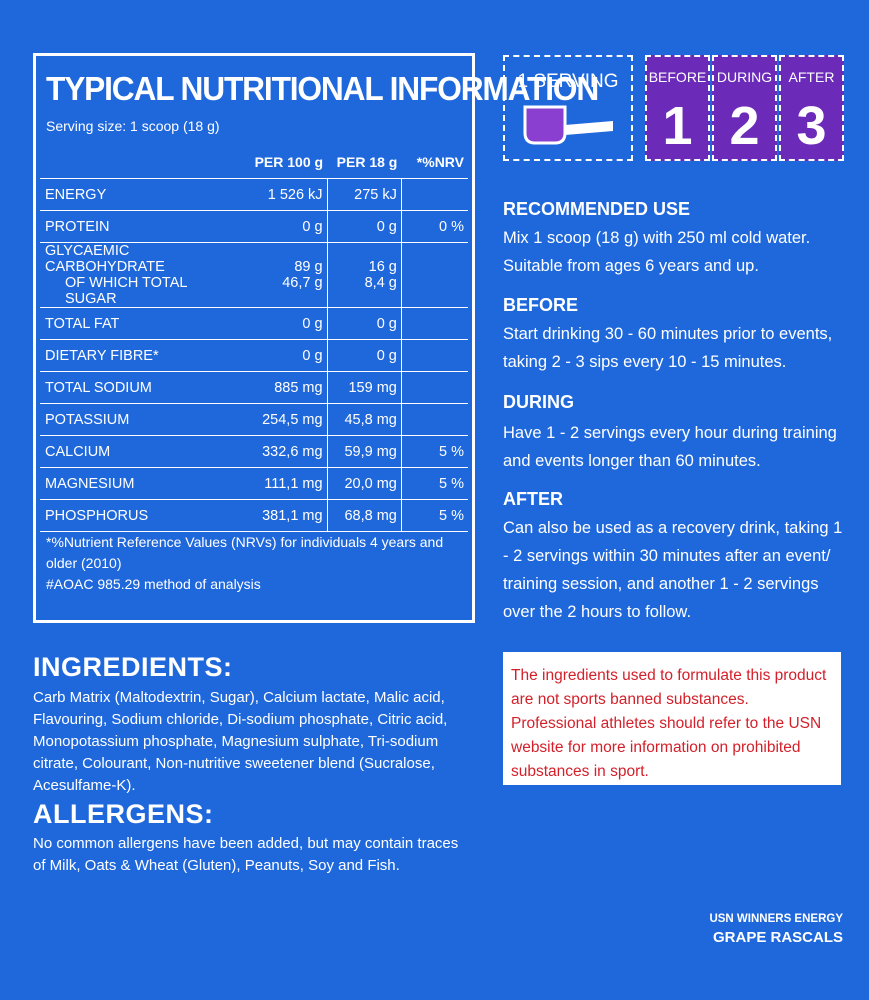 This screenshot has height=1000, width=869. Describe the element at coordinates (382, 267) in the screenshot. I see `per-18g-value: 16 g` at that location.